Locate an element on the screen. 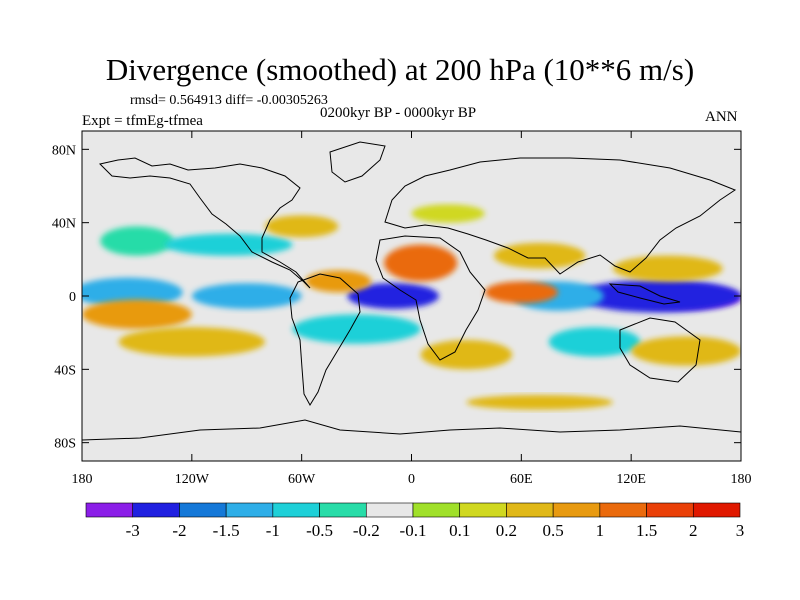  colorbar-label-2: -1.5 is located at coordinates (226, 530).